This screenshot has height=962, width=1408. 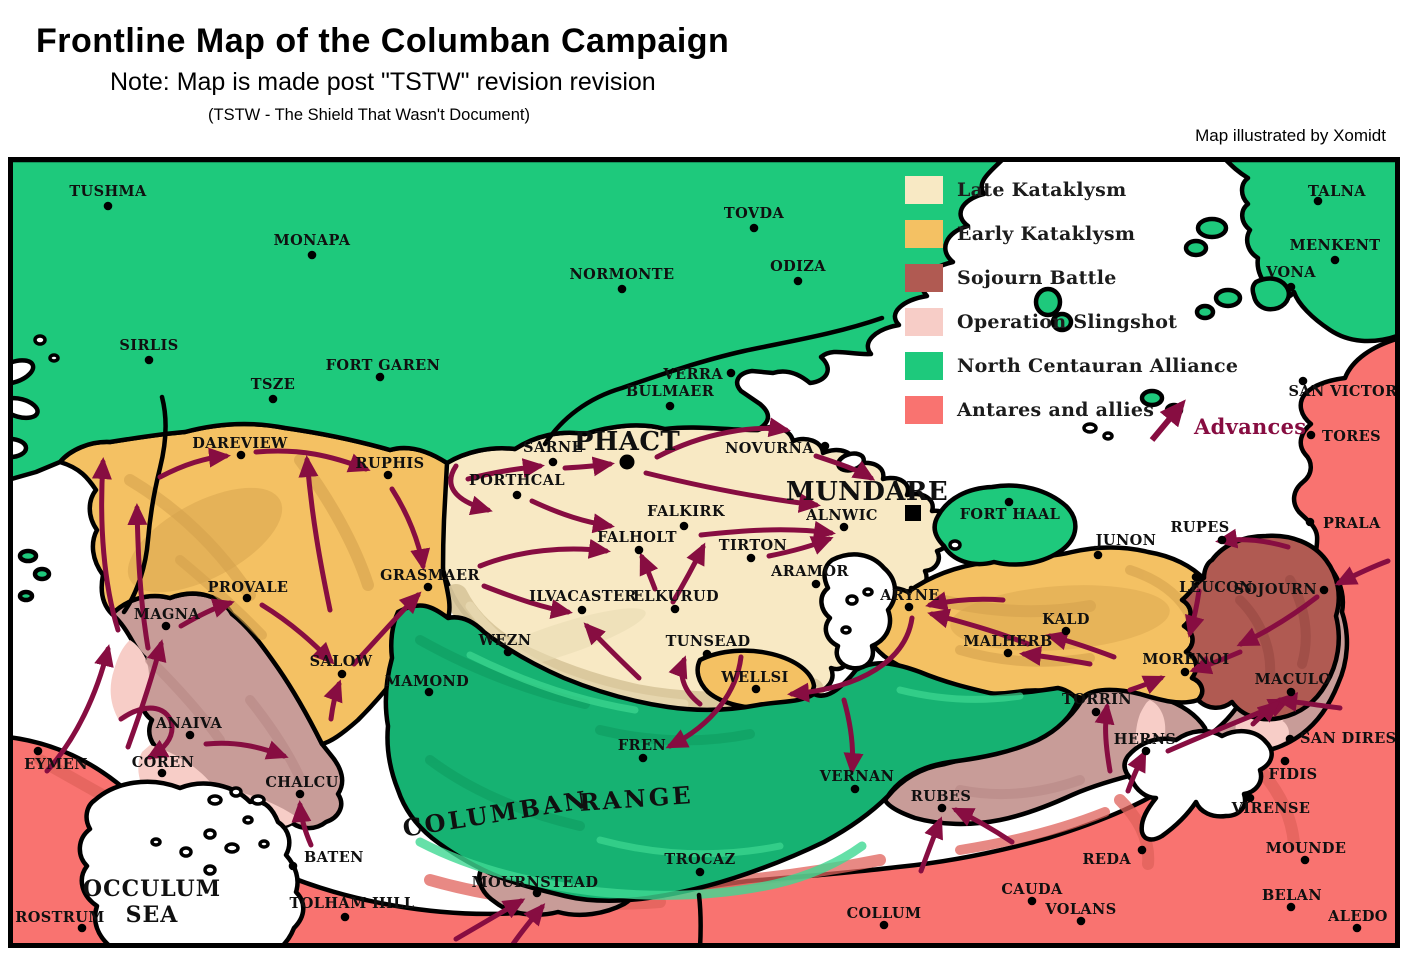 What do you see at coordinates (622, 274) in the screenshot?
I see `city-label-normonte: NORMONTE` at bounding box center [622, 274].